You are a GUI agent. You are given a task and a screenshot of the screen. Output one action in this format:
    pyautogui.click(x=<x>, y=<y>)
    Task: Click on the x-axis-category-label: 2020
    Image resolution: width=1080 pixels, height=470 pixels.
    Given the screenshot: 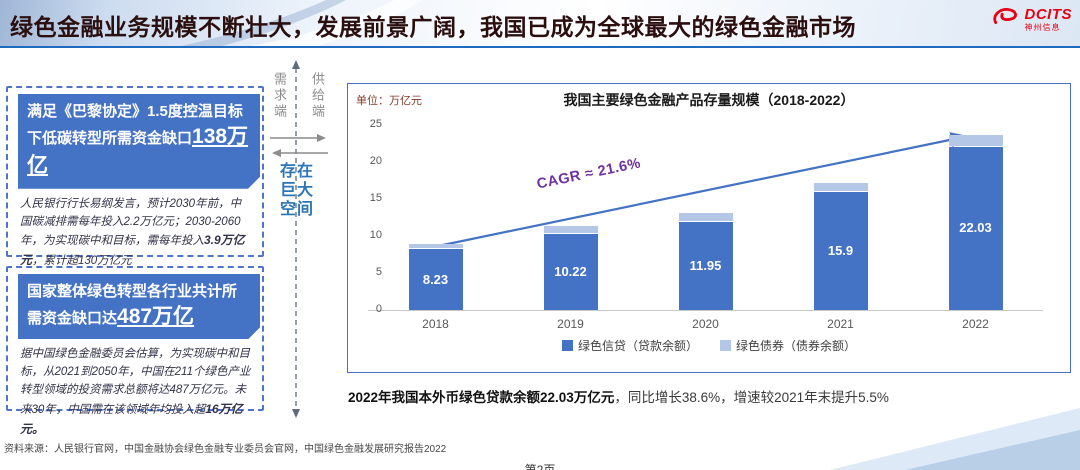 What is the action you would take?
    pyautogui.click(x=705, y=324)
    